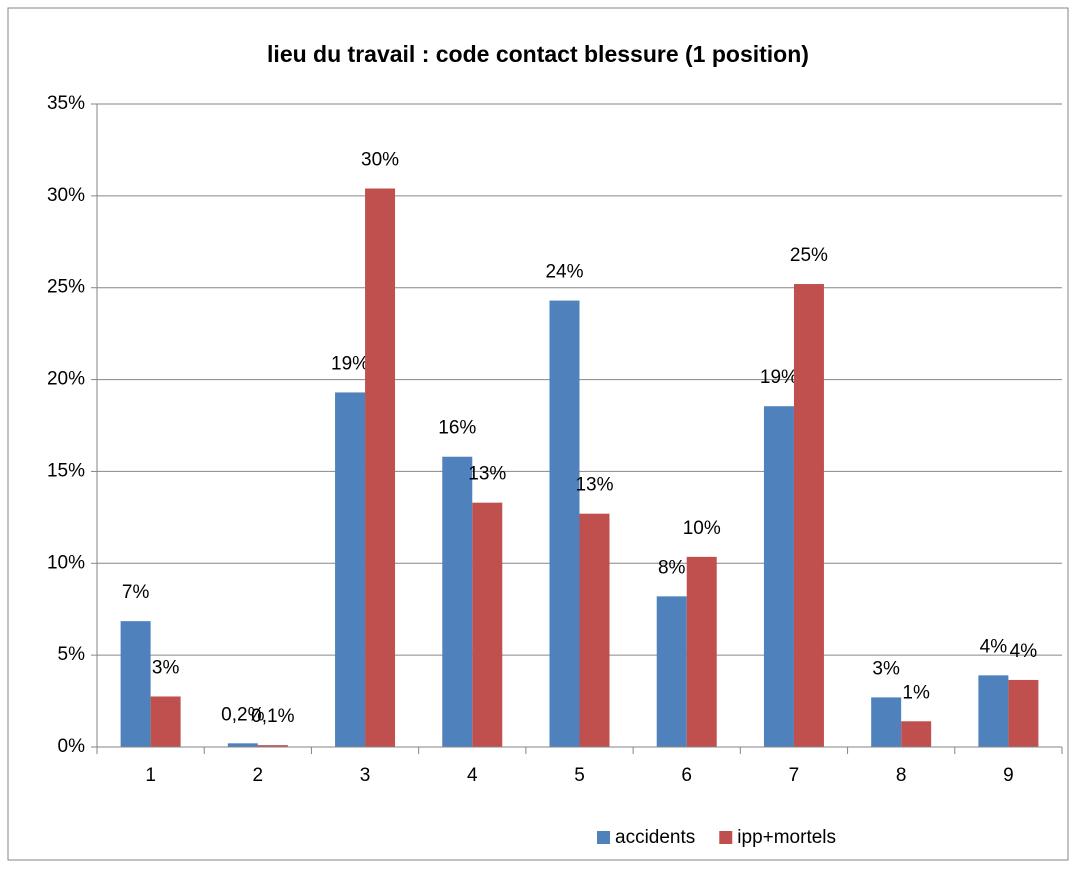 The image size is (1076, 869). I want to click on x-tick-label: 9, so click(1008, 775).